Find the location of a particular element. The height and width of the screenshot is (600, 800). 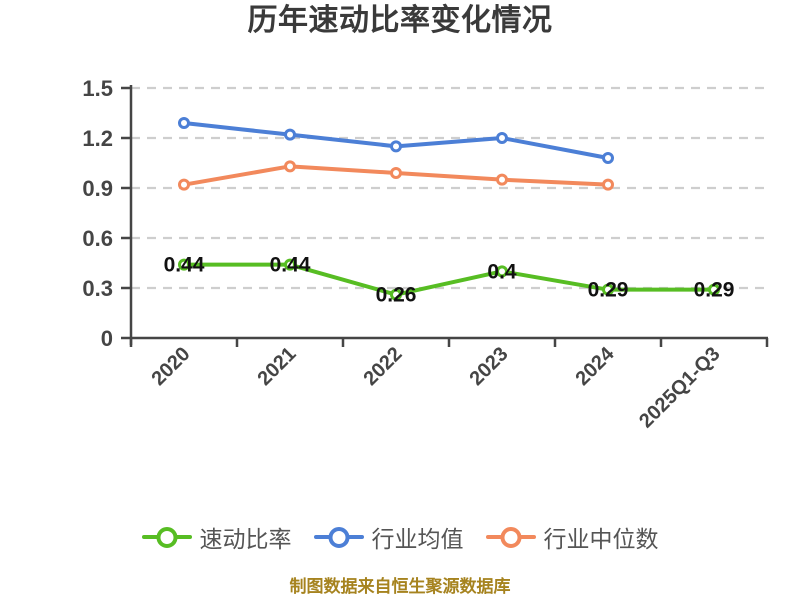

legend-label-quick-ratio: 速动比率 is located at coordinates (245, 539).